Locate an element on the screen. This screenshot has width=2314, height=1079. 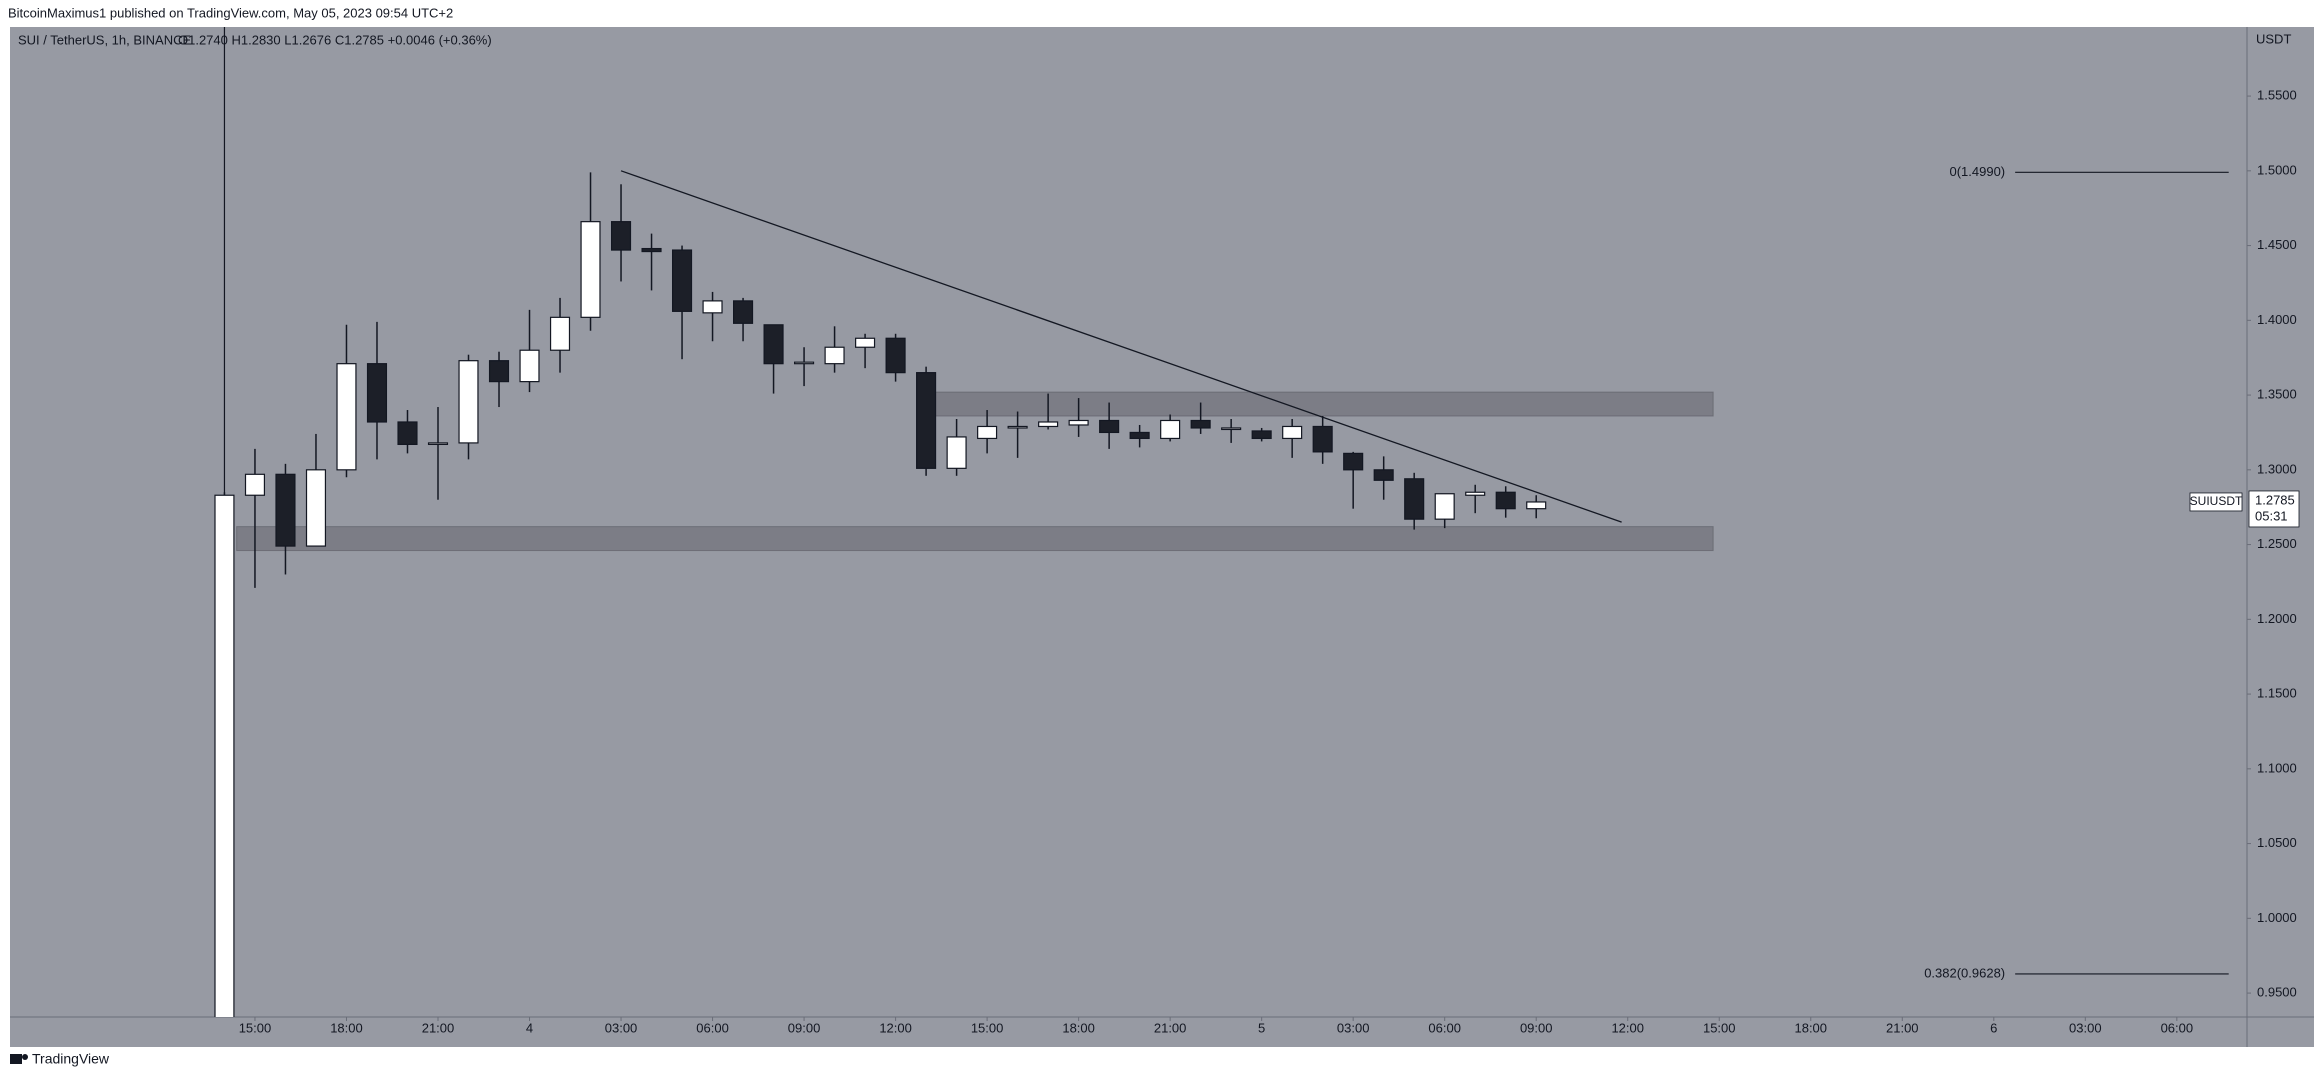
fib-label: 0(1.4990) is located at coordinates (1977, 171).